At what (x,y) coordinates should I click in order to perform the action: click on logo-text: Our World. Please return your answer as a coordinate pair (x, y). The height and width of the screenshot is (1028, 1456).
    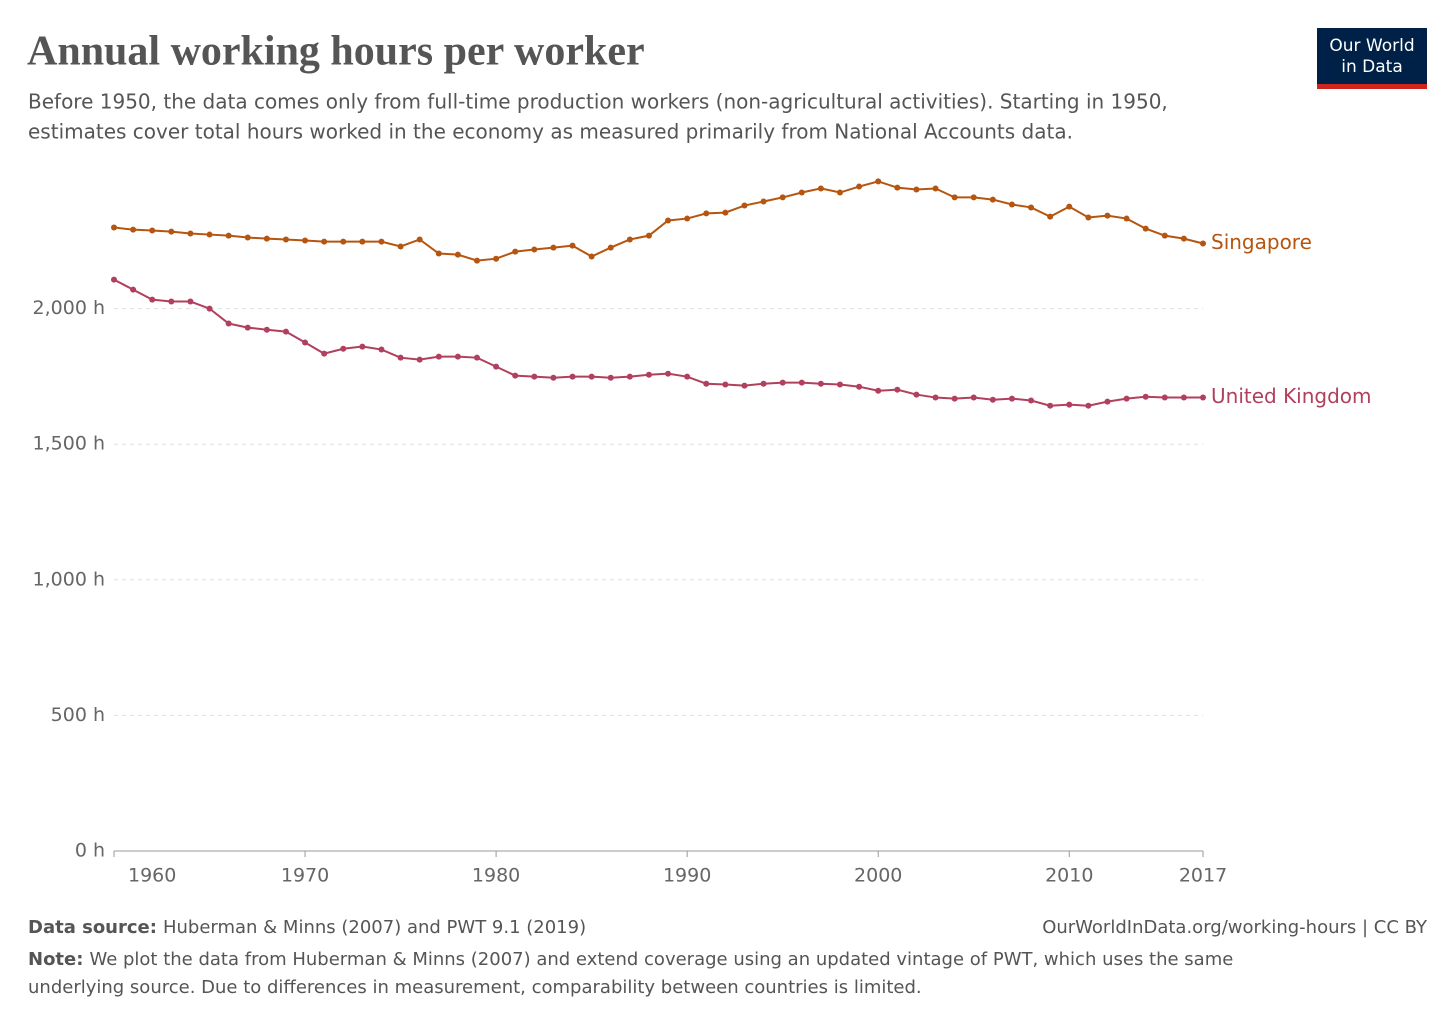
    Looking at the image, I should click on (1371, 46).